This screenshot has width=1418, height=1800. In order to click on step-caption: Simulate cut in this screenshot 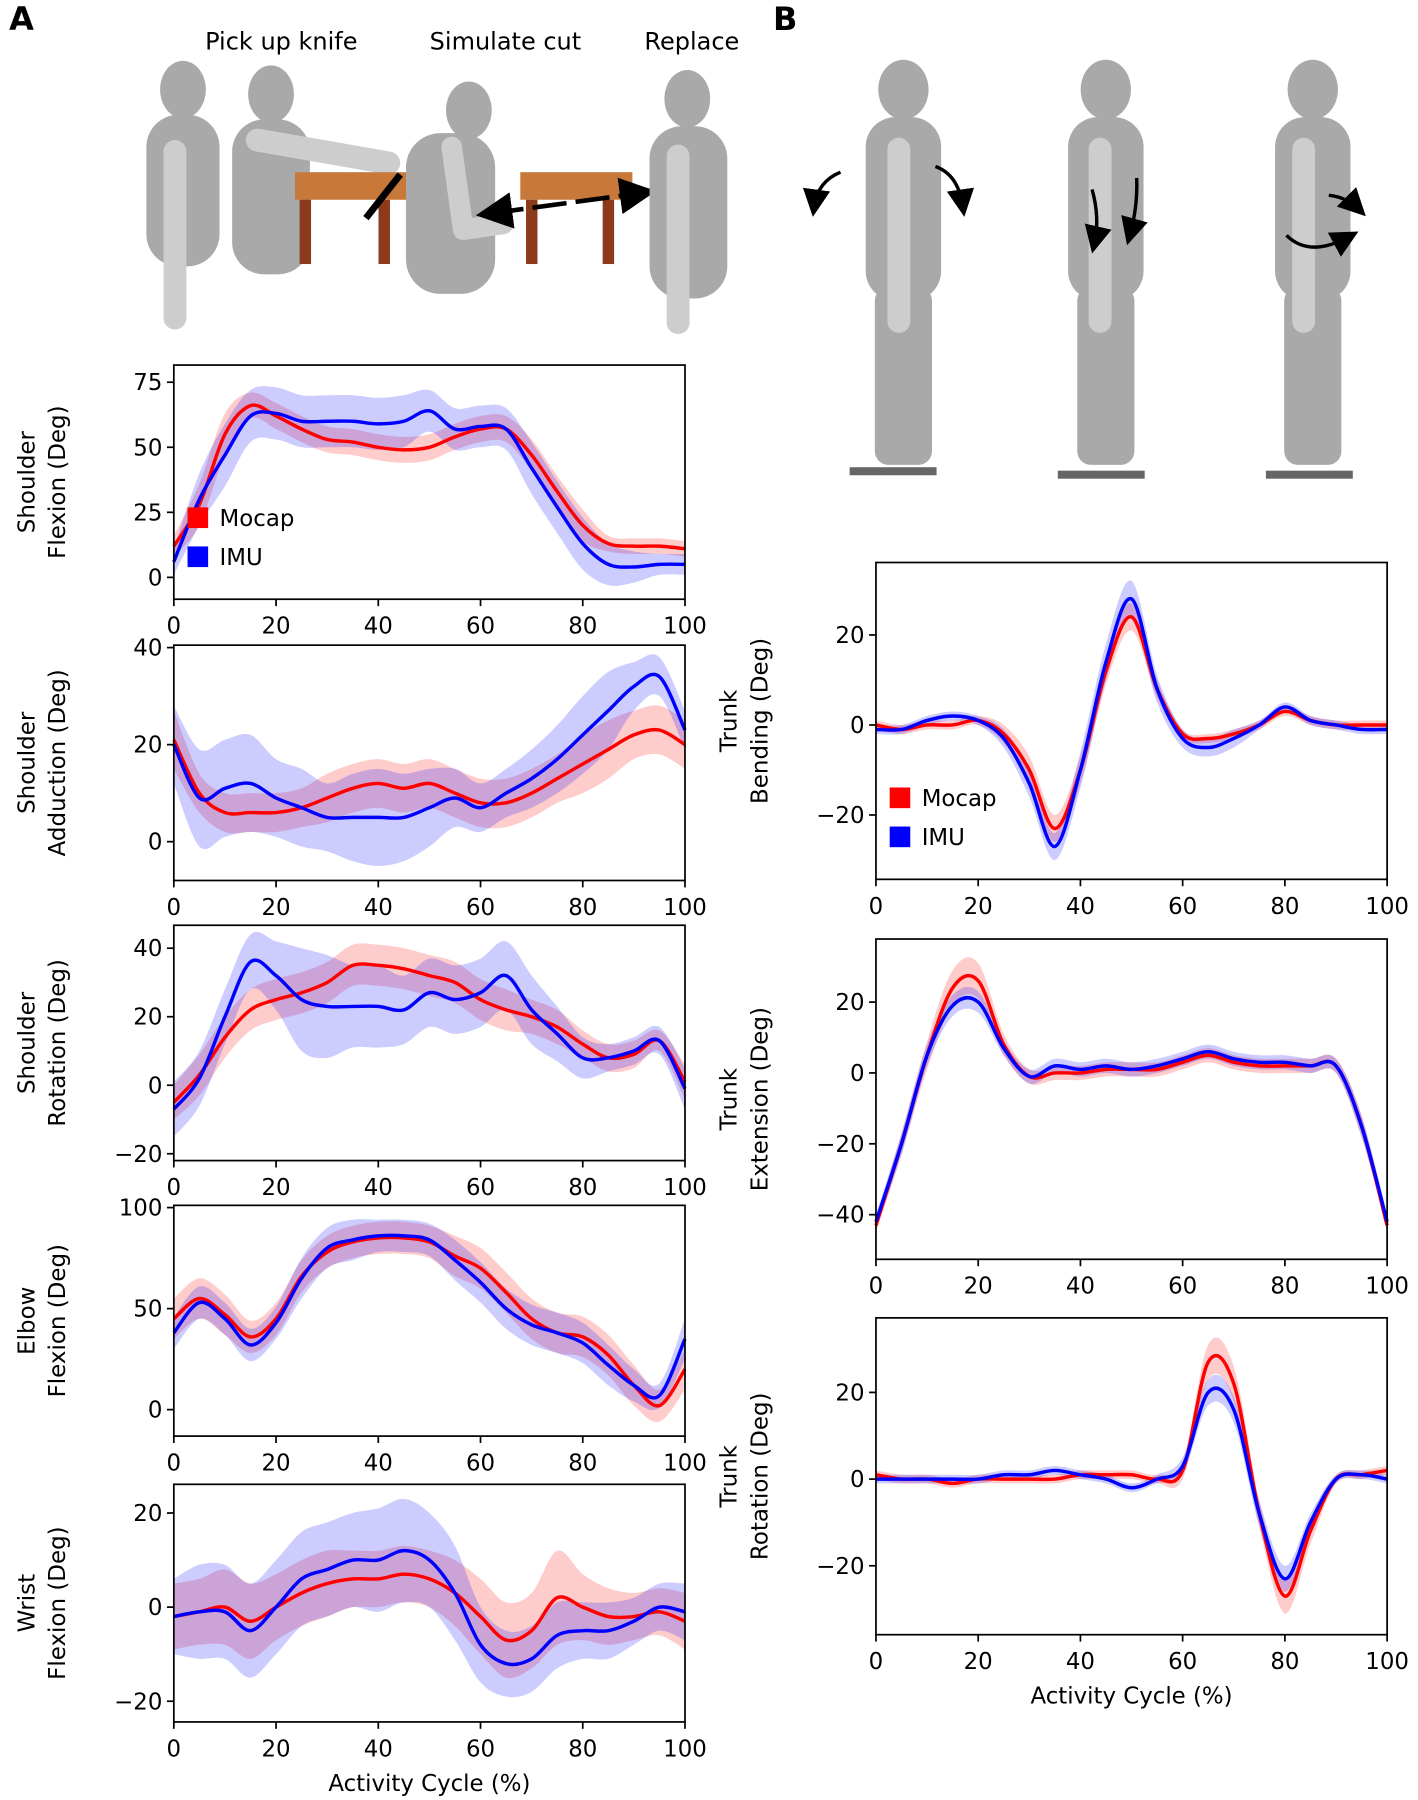, I will do `click(506, 41)`.